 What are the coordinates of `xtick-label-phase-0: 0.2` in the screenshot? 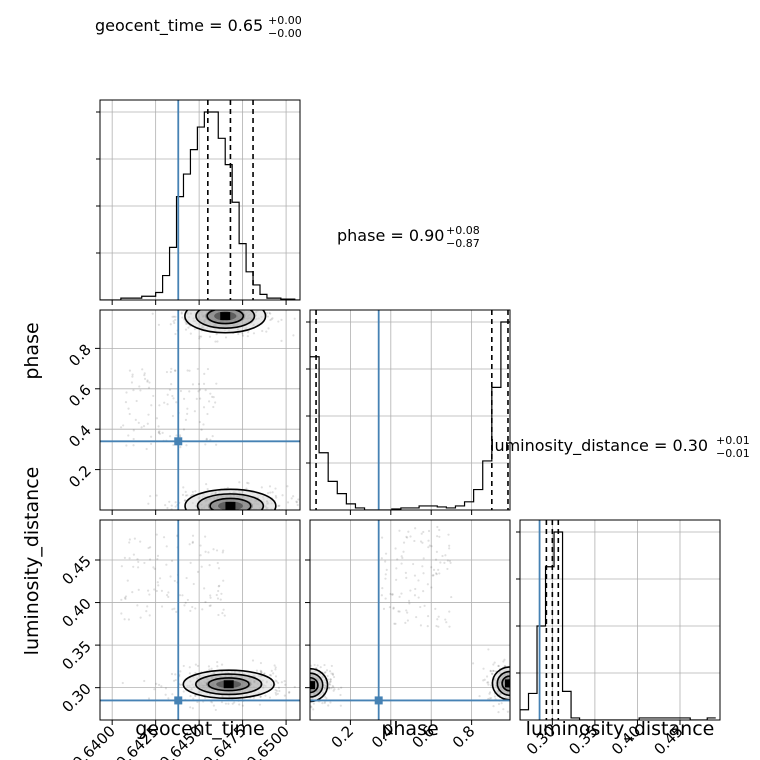 It's located at (343, 737).